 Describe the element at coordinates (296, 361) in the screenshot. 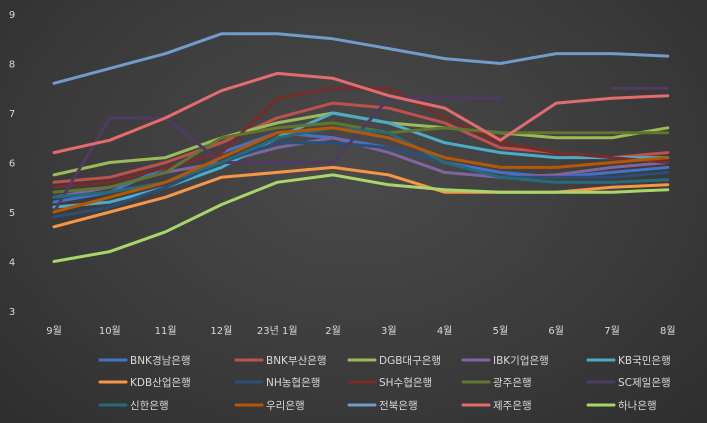

I see `legend-label: BNK부산은행` at that location.